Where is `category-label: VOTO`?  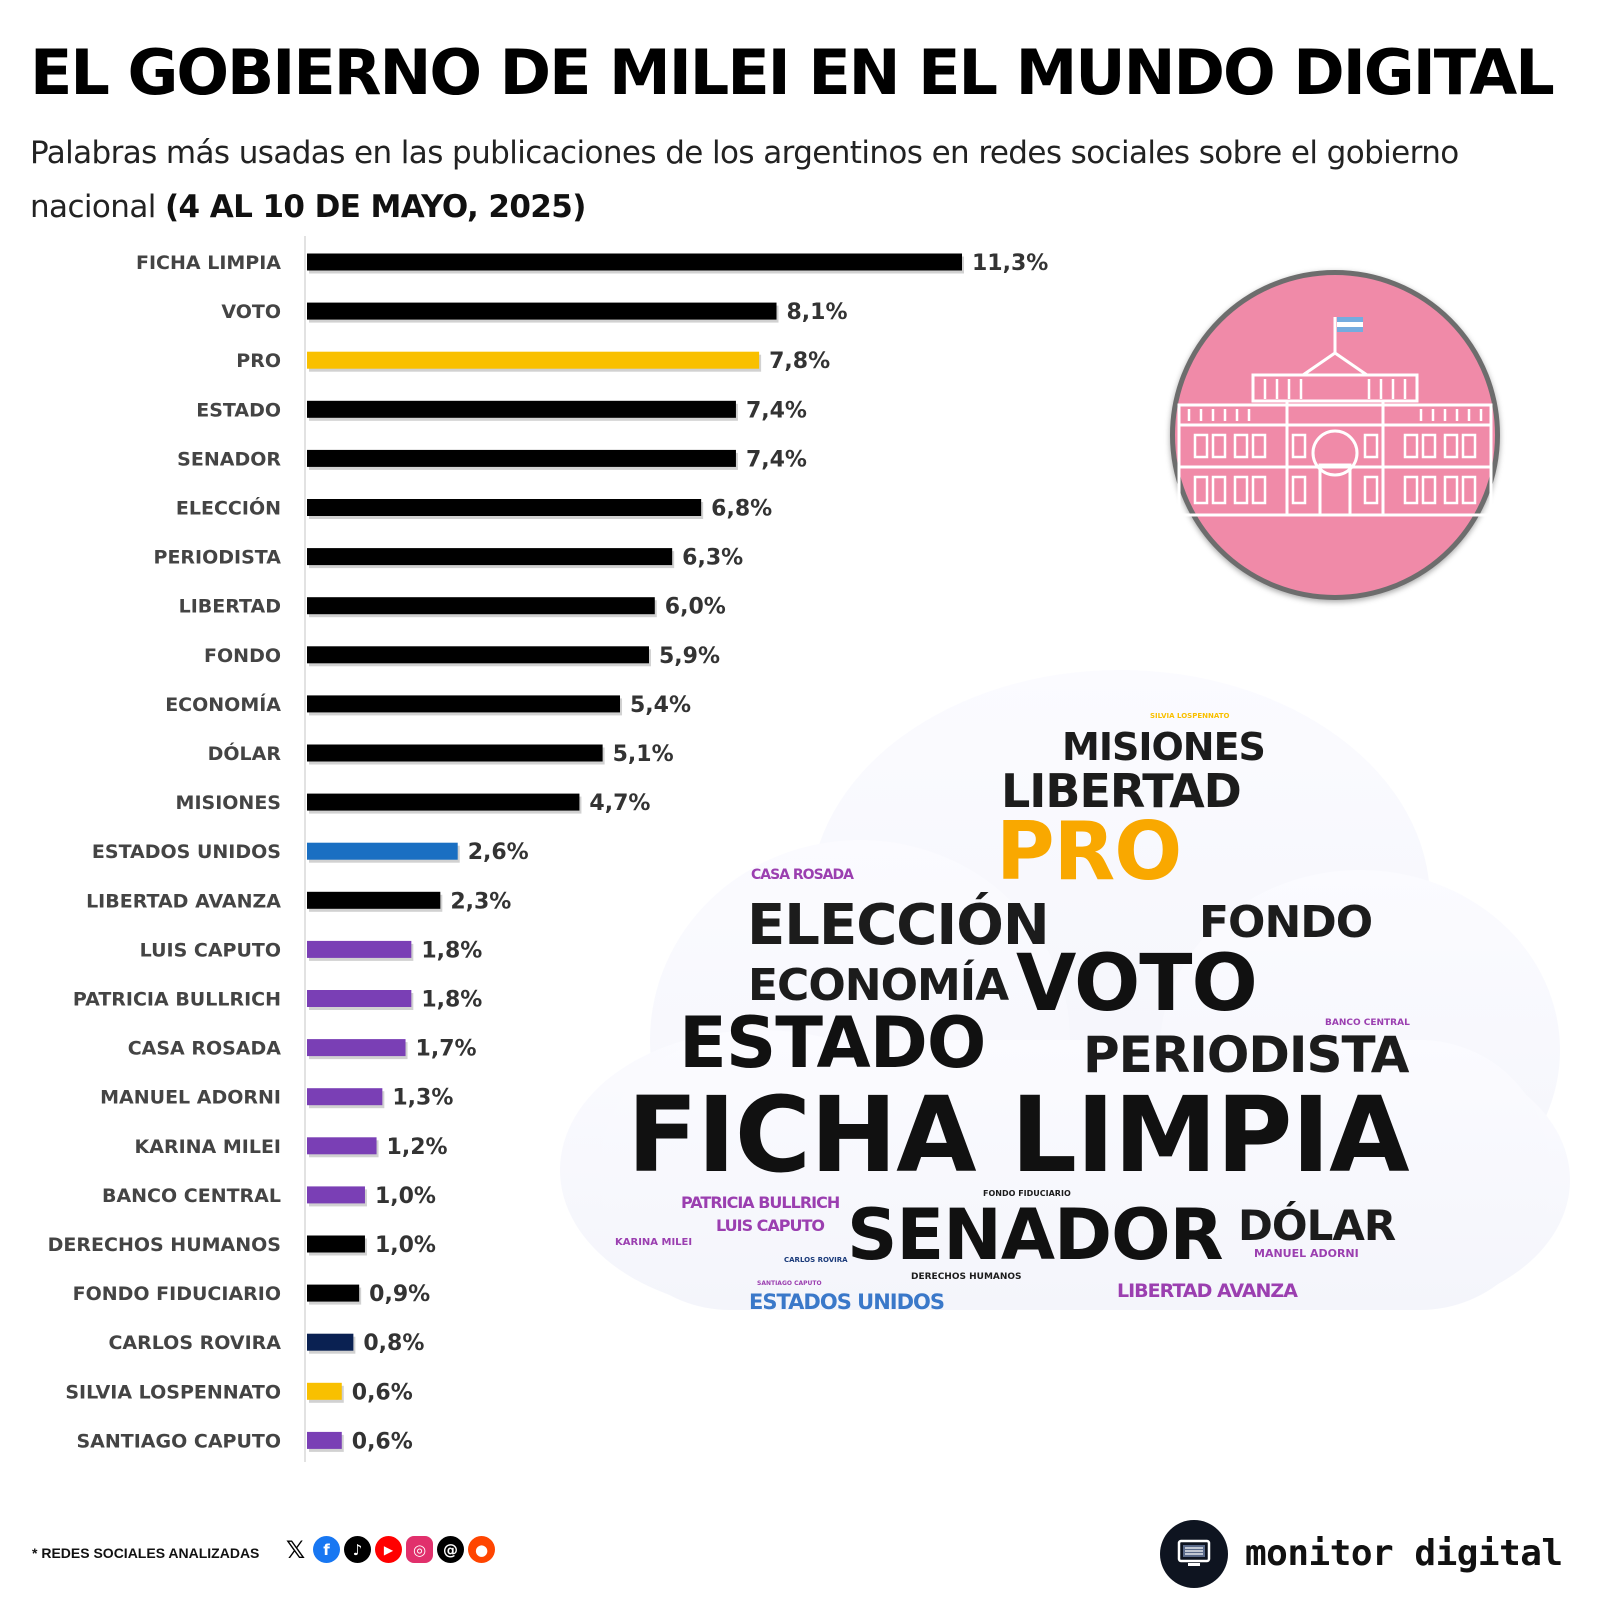
category-label: VOTO is located at coordinates (251, 312).